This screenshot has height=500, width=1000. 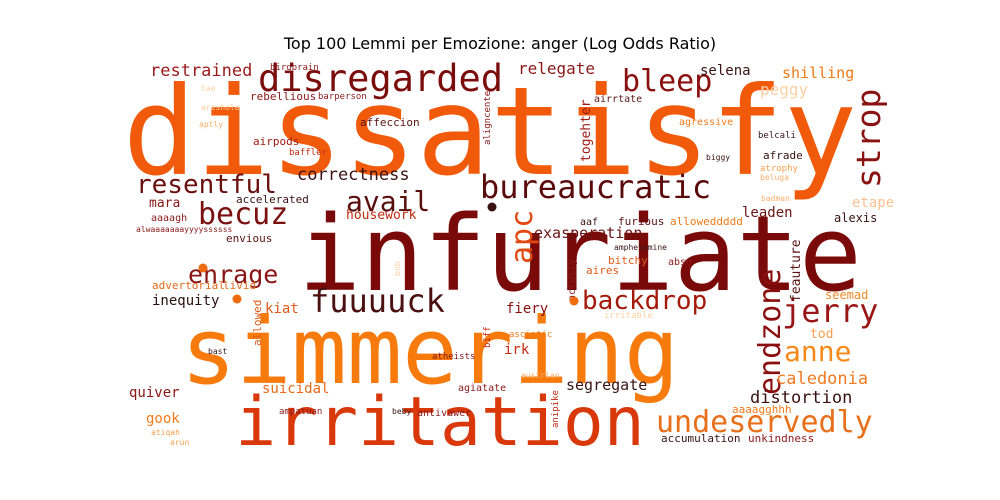 What do you see at coordinates (830, 311) in the screenshot?
I see `word-jerry: jerry` at bounding box center [830, 311].